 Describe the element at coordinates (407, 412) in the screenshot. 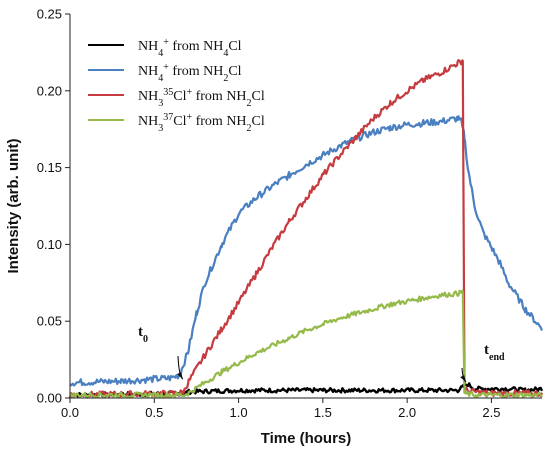

I see `x-tick-label: 2.0` at that location.